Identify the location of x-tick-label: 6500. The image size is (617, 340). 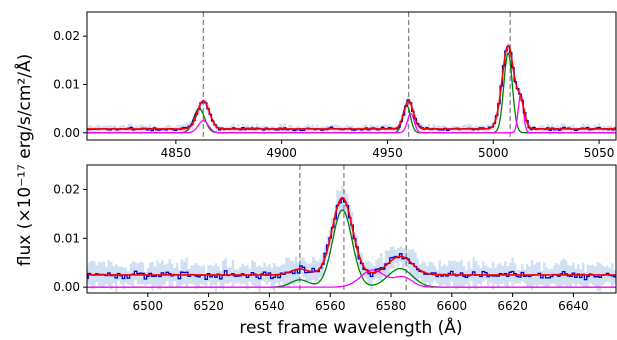
(148, 306).